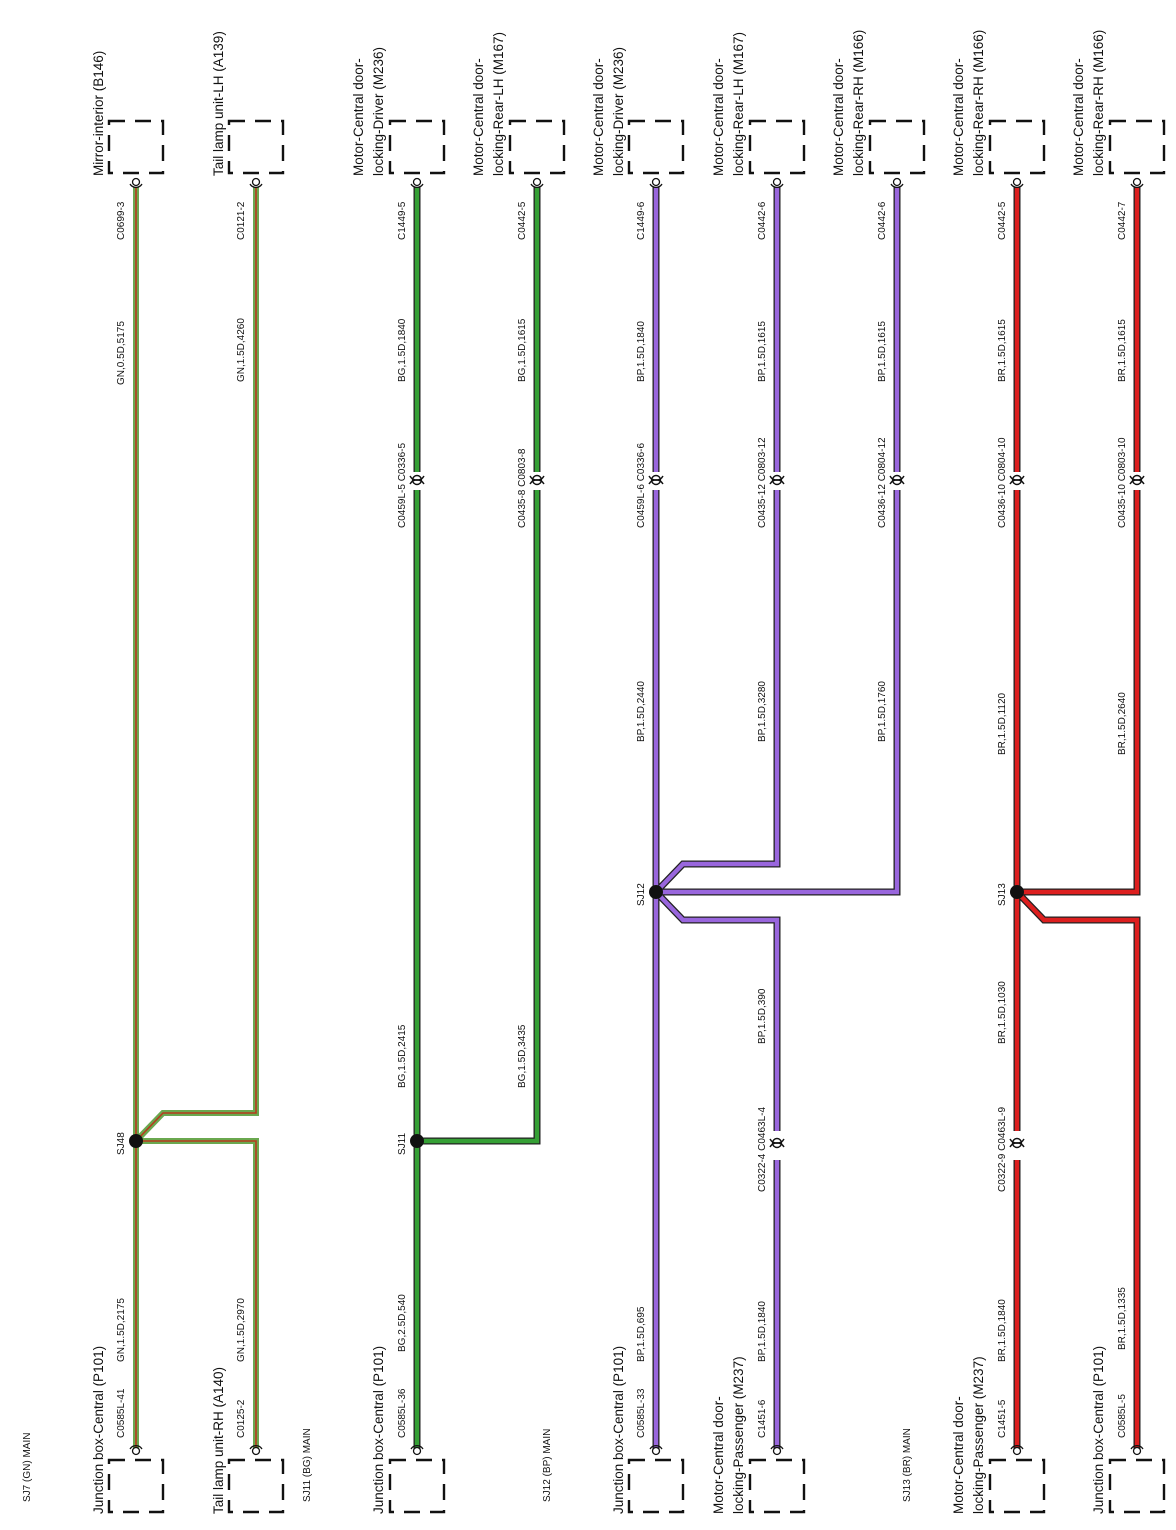  What do you see at coordinates (402, 1323) in the screenshot?
I see `wire-label: BG,2.5D,540` at bounding box center [402, 1323].